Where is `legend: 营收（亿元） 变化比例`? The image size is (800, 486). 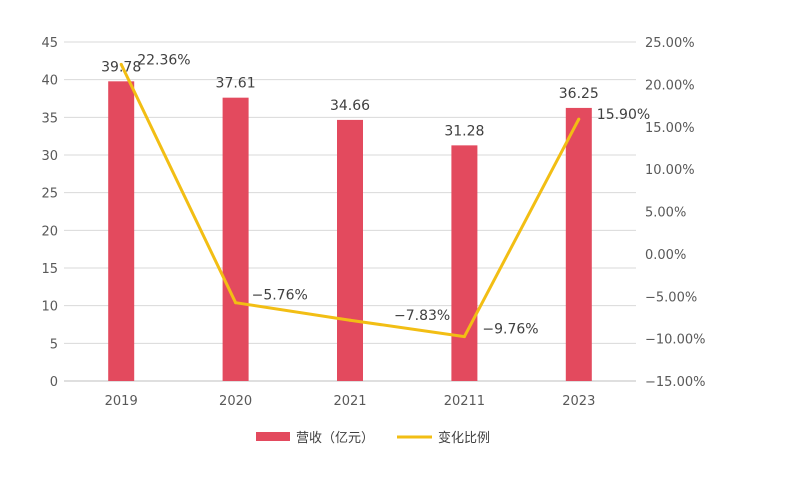
legend: 营收（亿元） 变化比例 is located at coordinates (373, 438).